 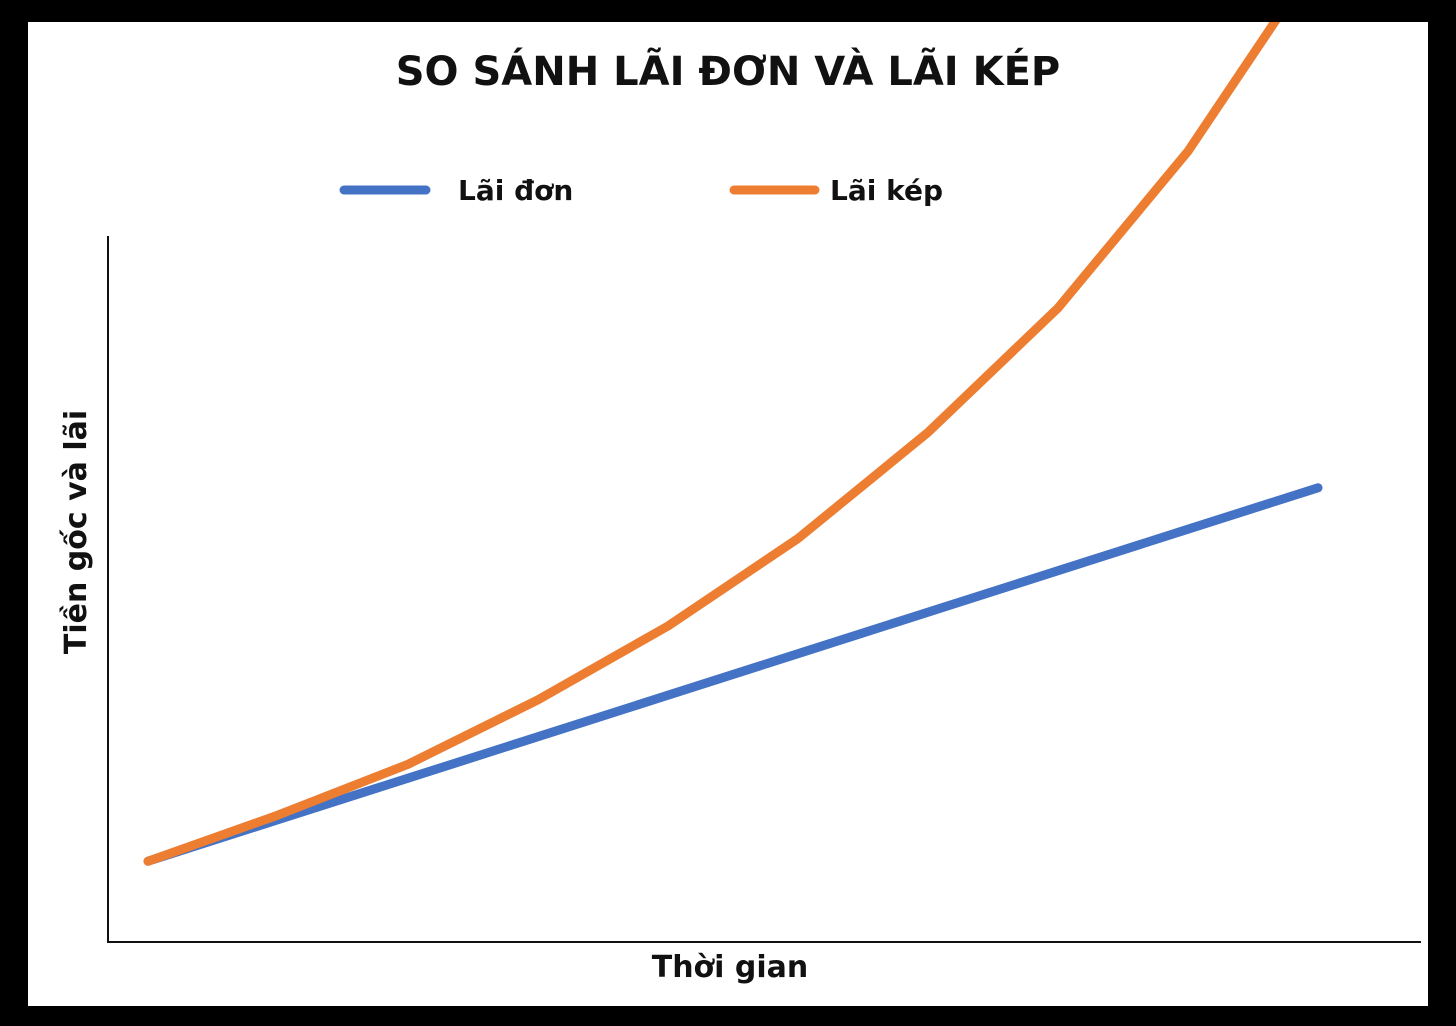 What do you see at coordinates (728, 70) in the screenshot?
I see `chart-title: SO SÁNH LÃI ĐƠN VÀ LÃI KÉP` at bounding box center [728, 70].